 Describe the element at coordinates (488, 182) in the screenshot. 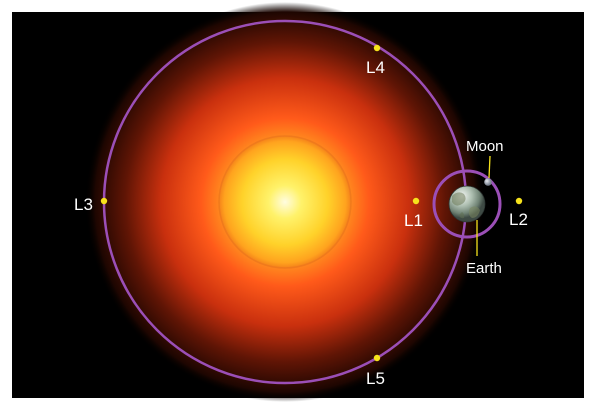

I see `moon` at that location.